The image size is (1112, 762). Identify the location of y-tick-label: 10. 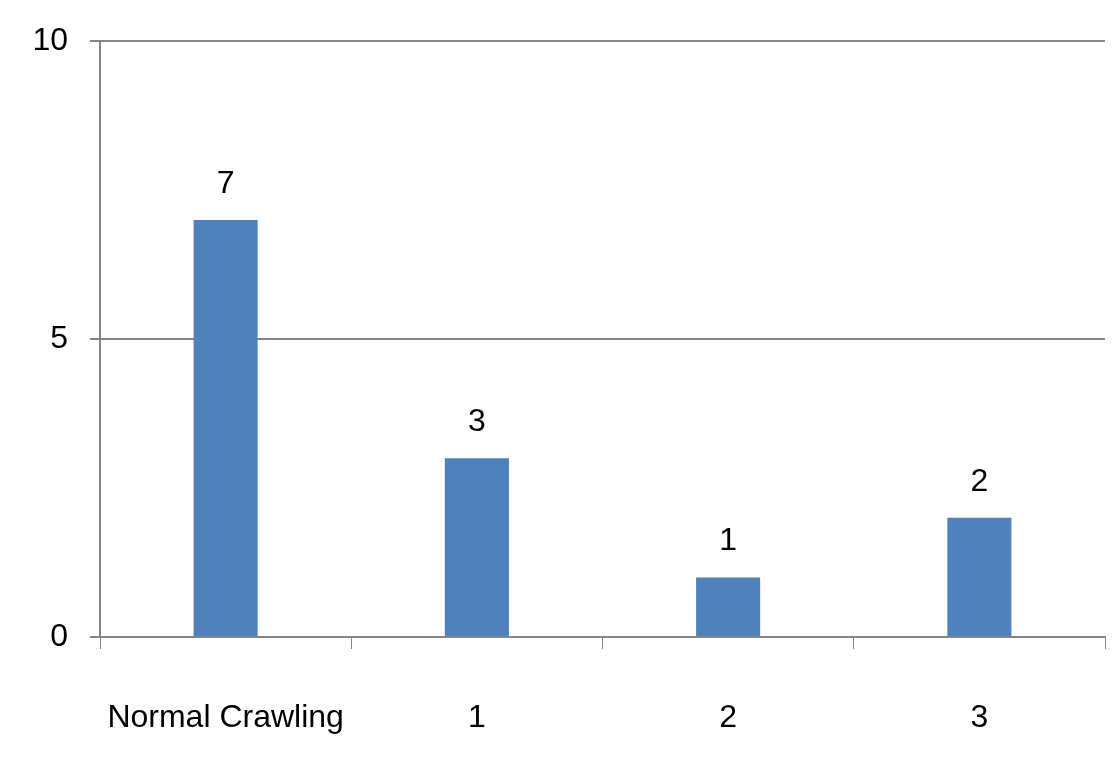
(50, 39).